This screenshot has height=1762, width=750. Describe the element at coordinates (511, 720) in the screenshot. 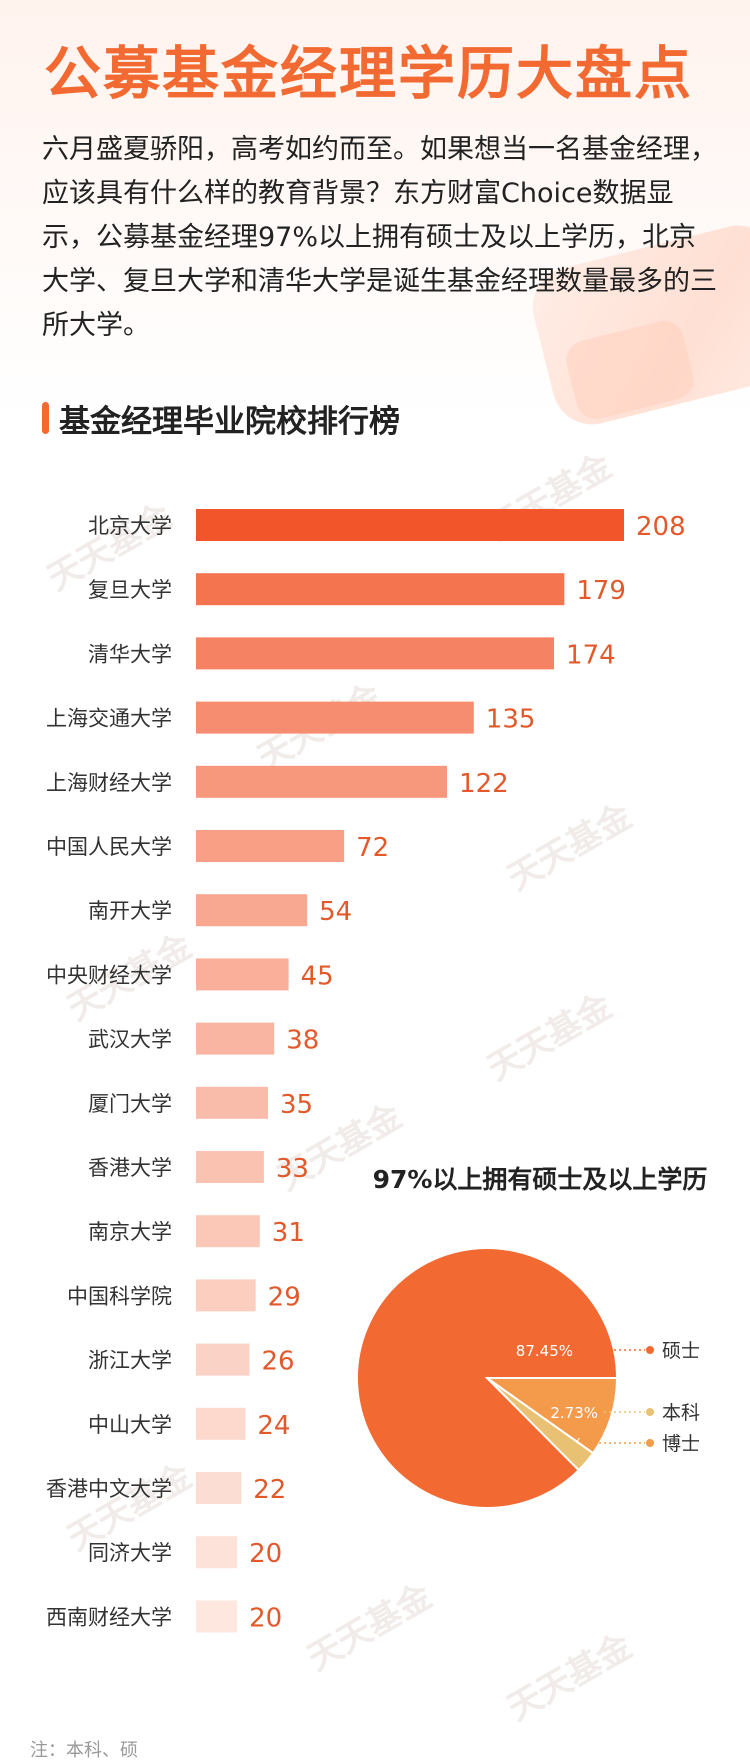

I see `bar-value-label: 135` at that location.